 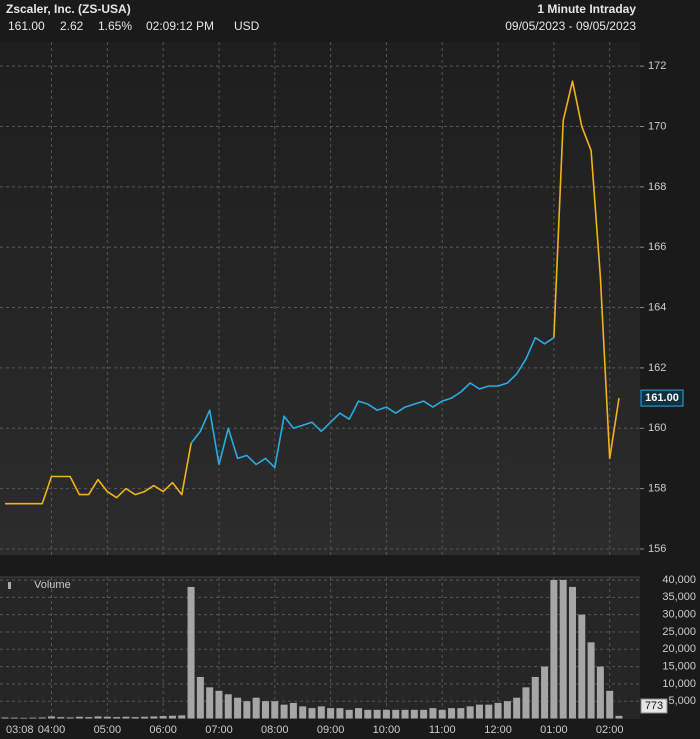 I want to click on x-tick-label: 09:00, so click(x=331, y=730).